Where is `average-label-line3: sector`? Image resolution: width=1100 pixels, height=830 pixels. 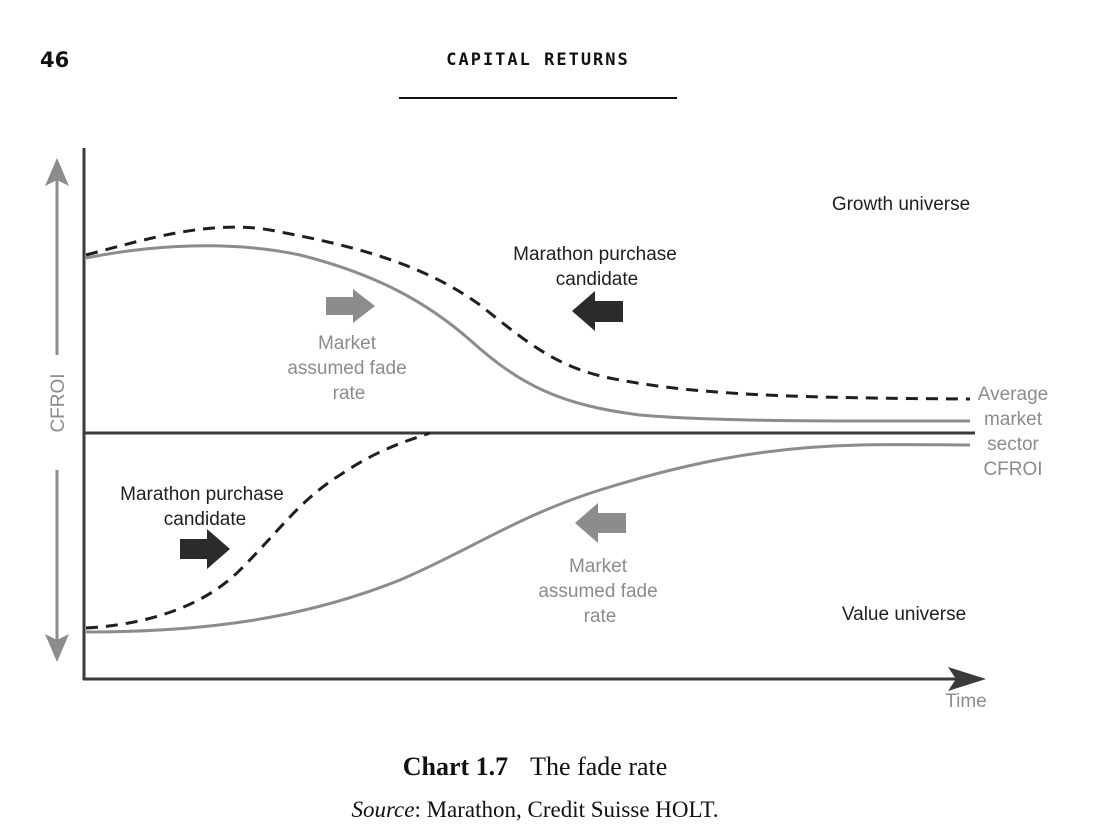 average-label-line3: sector is located at coordinates (1013, 444).